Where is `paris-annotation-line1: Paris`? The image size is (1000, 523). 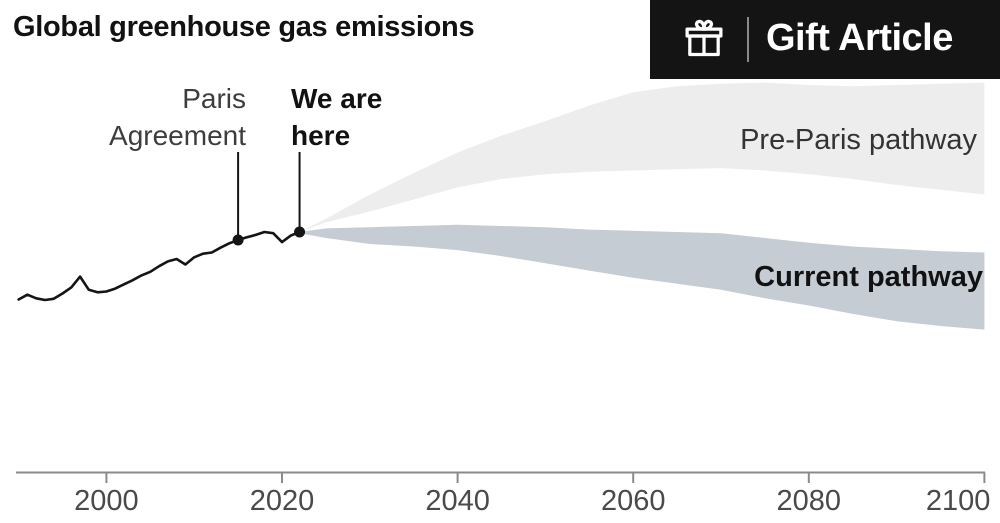
paris-annotation-line1: Paris is located at coordinates (214, 98).